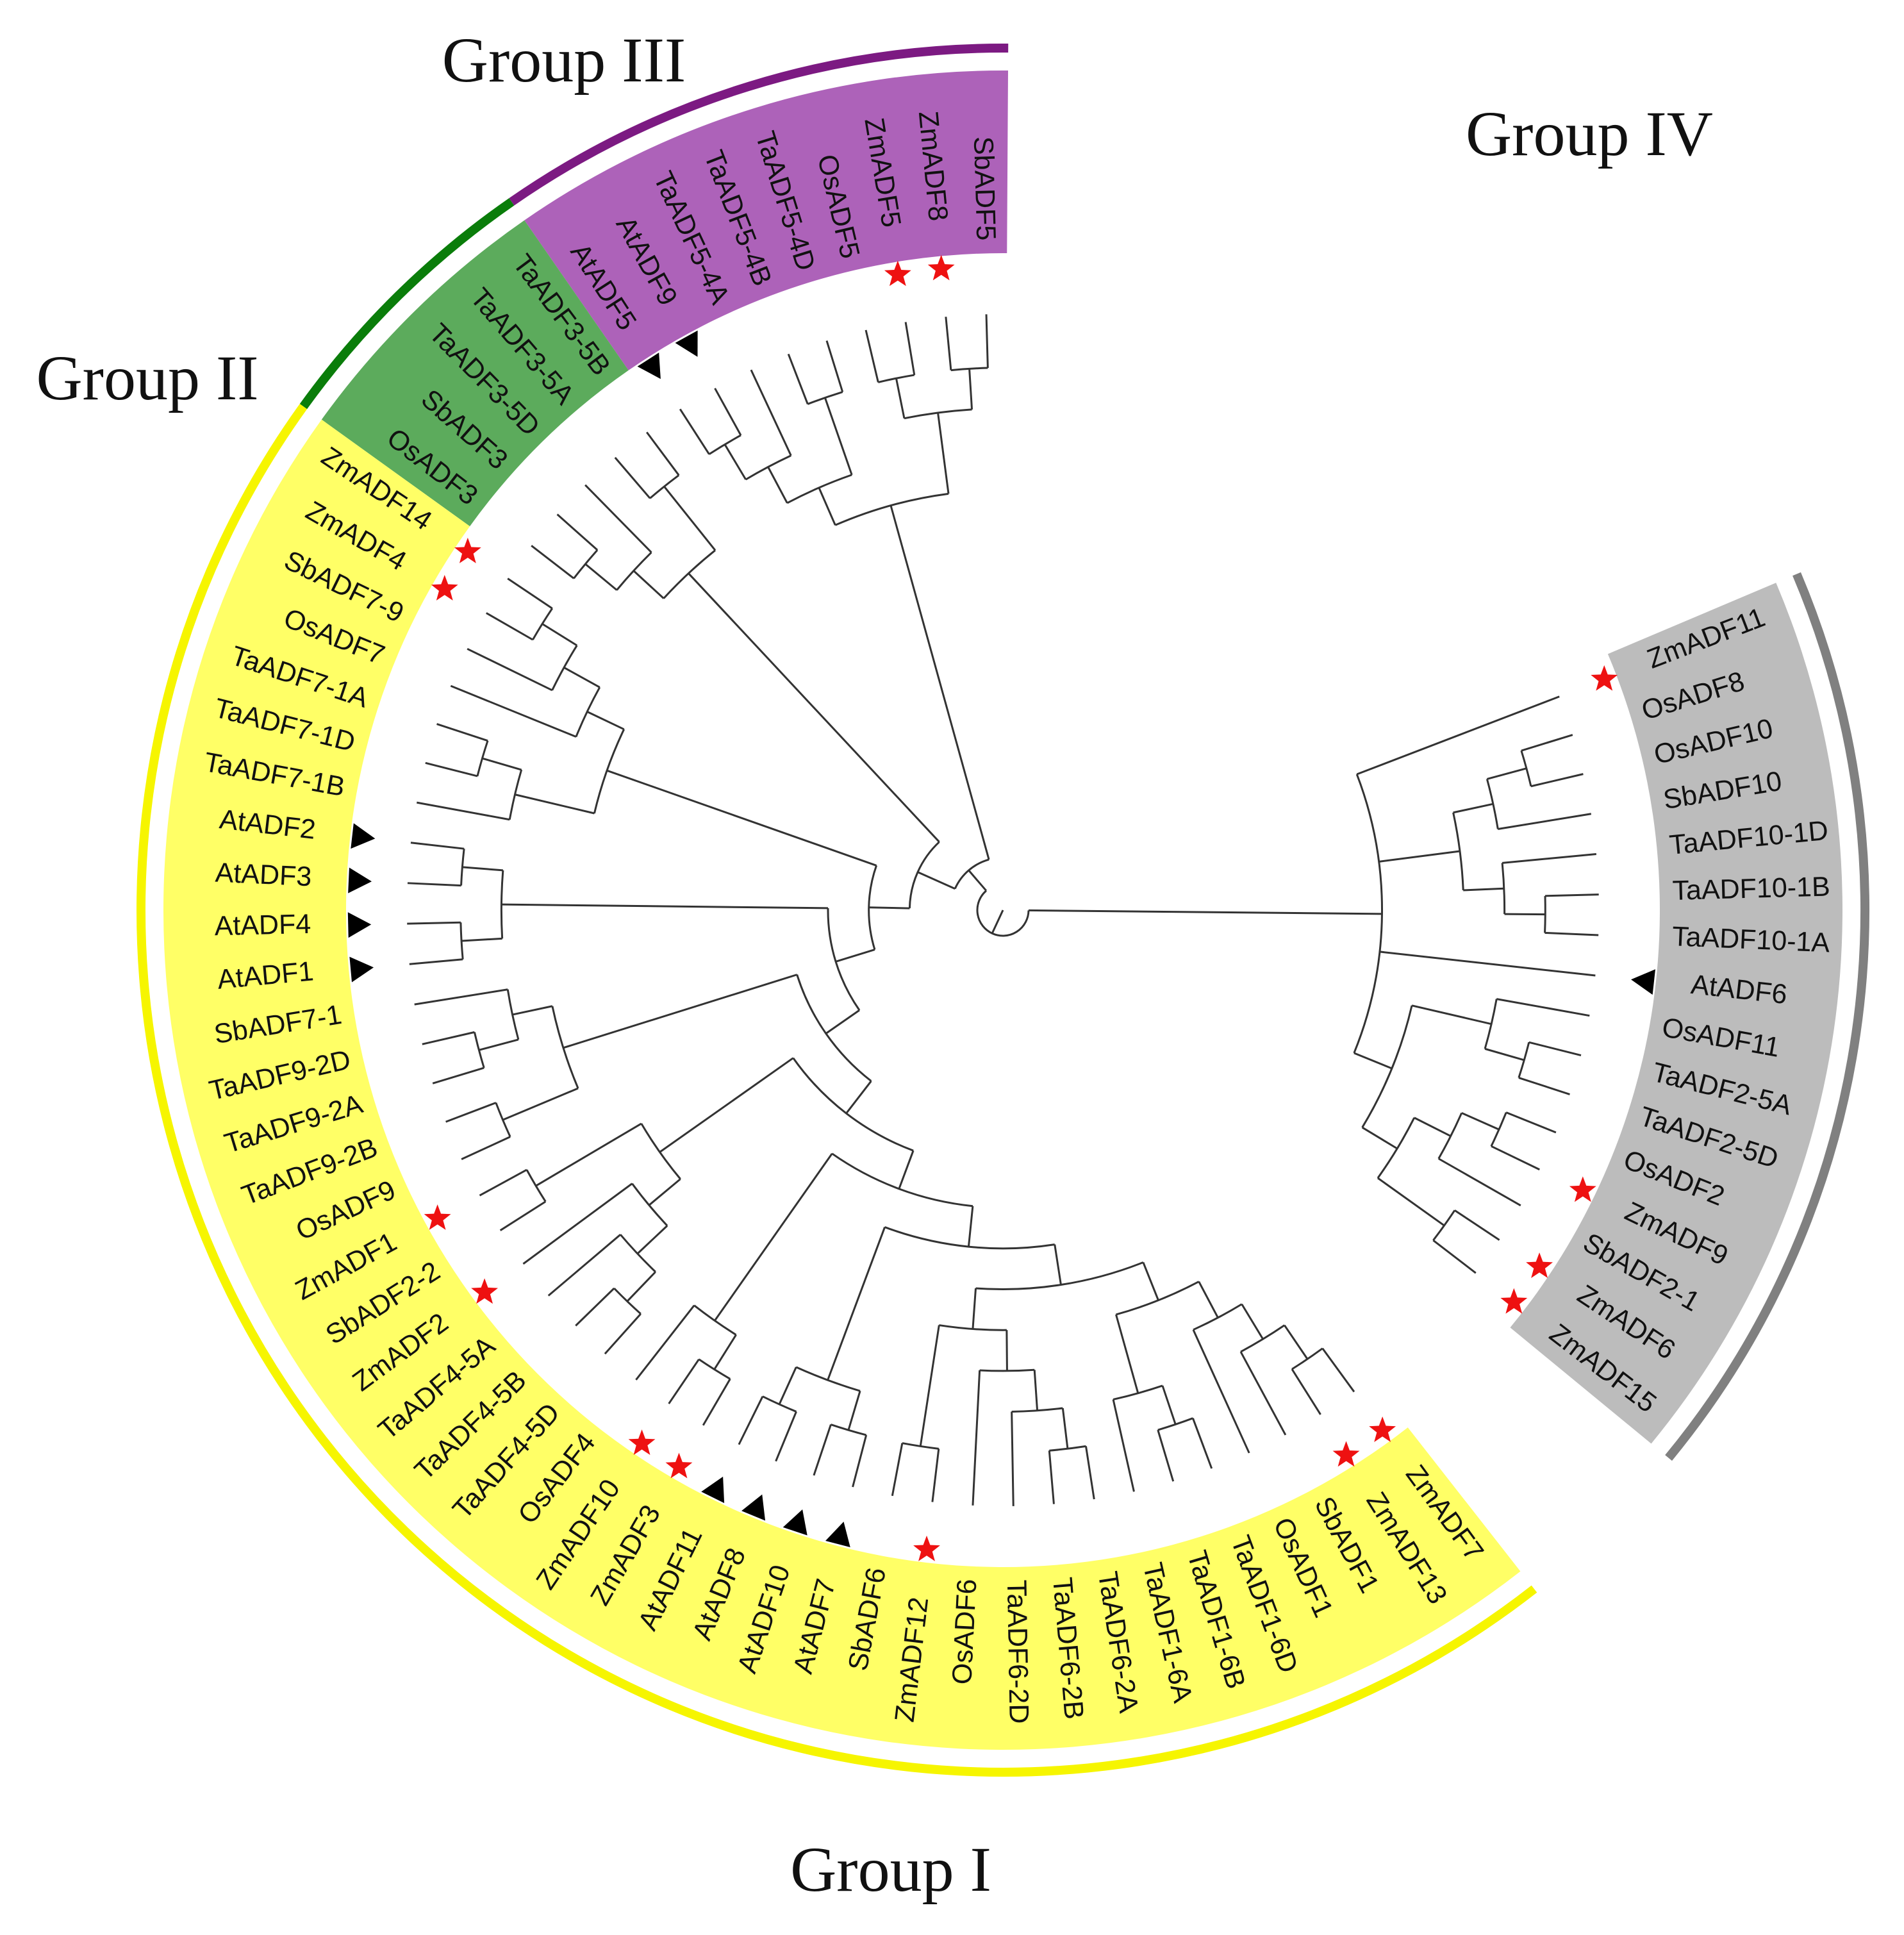  Describe the element at coordinates (997, 922) in the screenshot. I see `tree-root` at that location.